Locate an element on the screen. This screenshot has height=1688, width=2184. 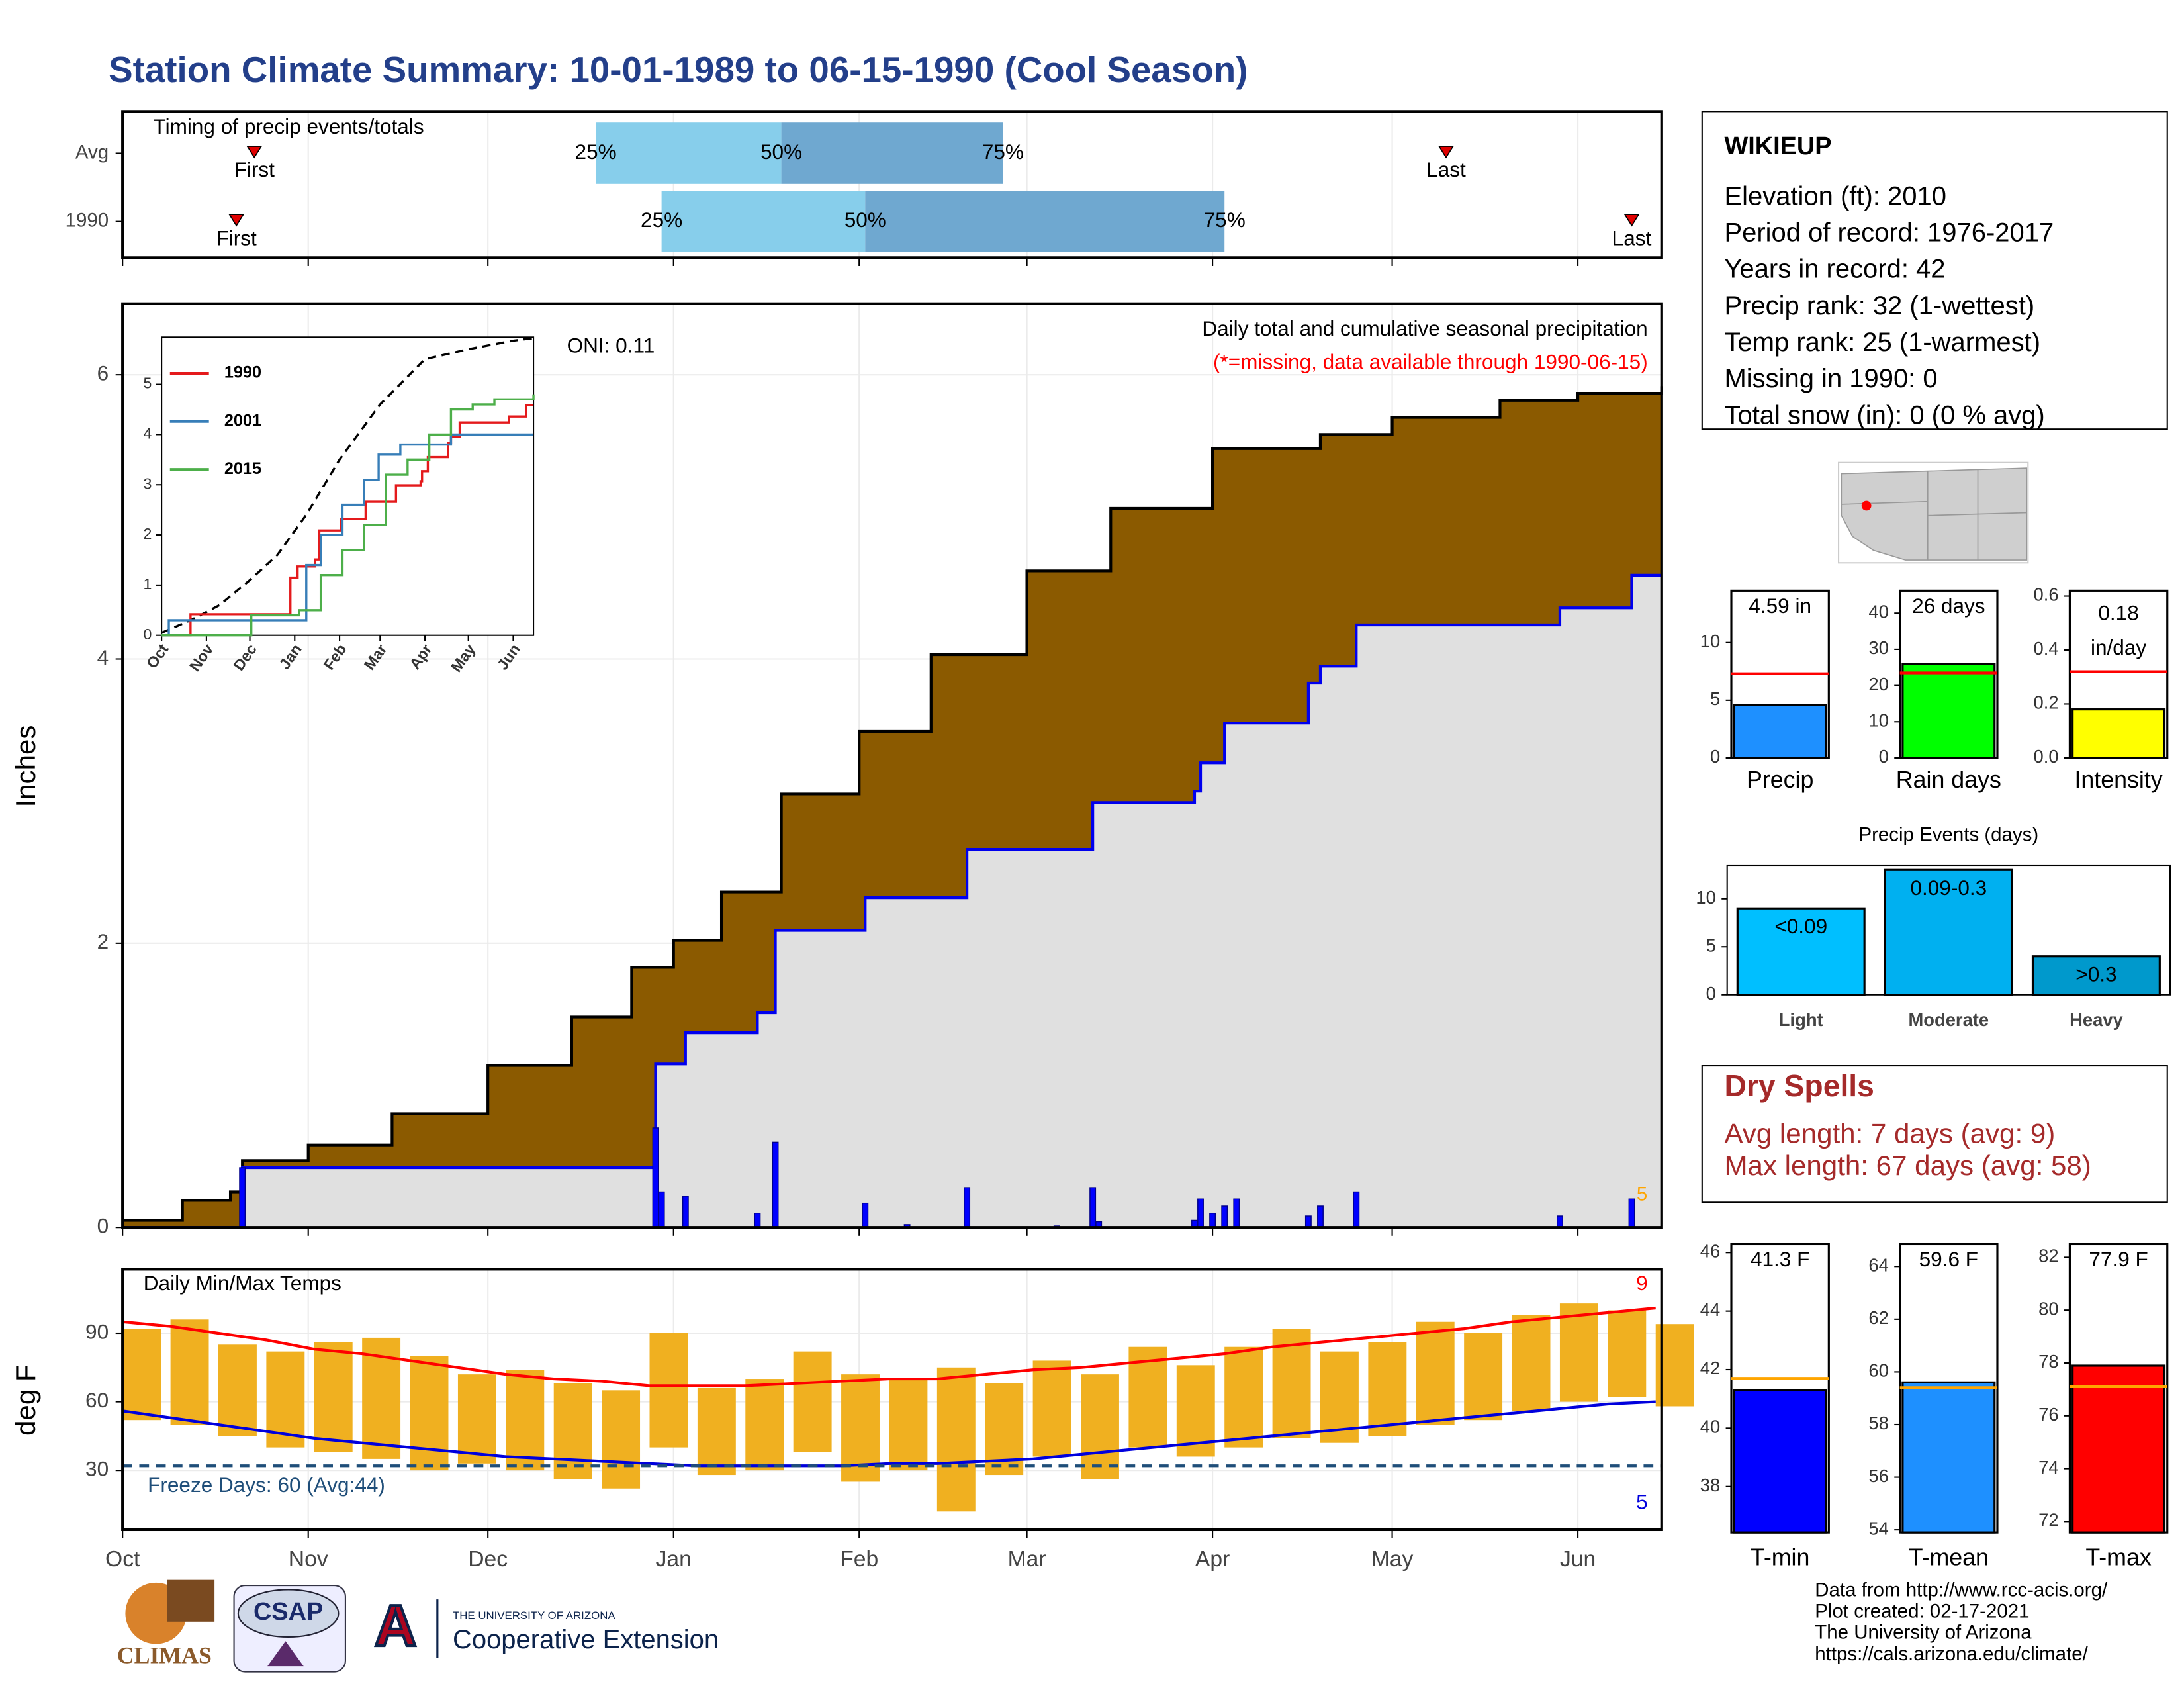
y-tick-label: 62 is located at coordinates (1878, 1317).